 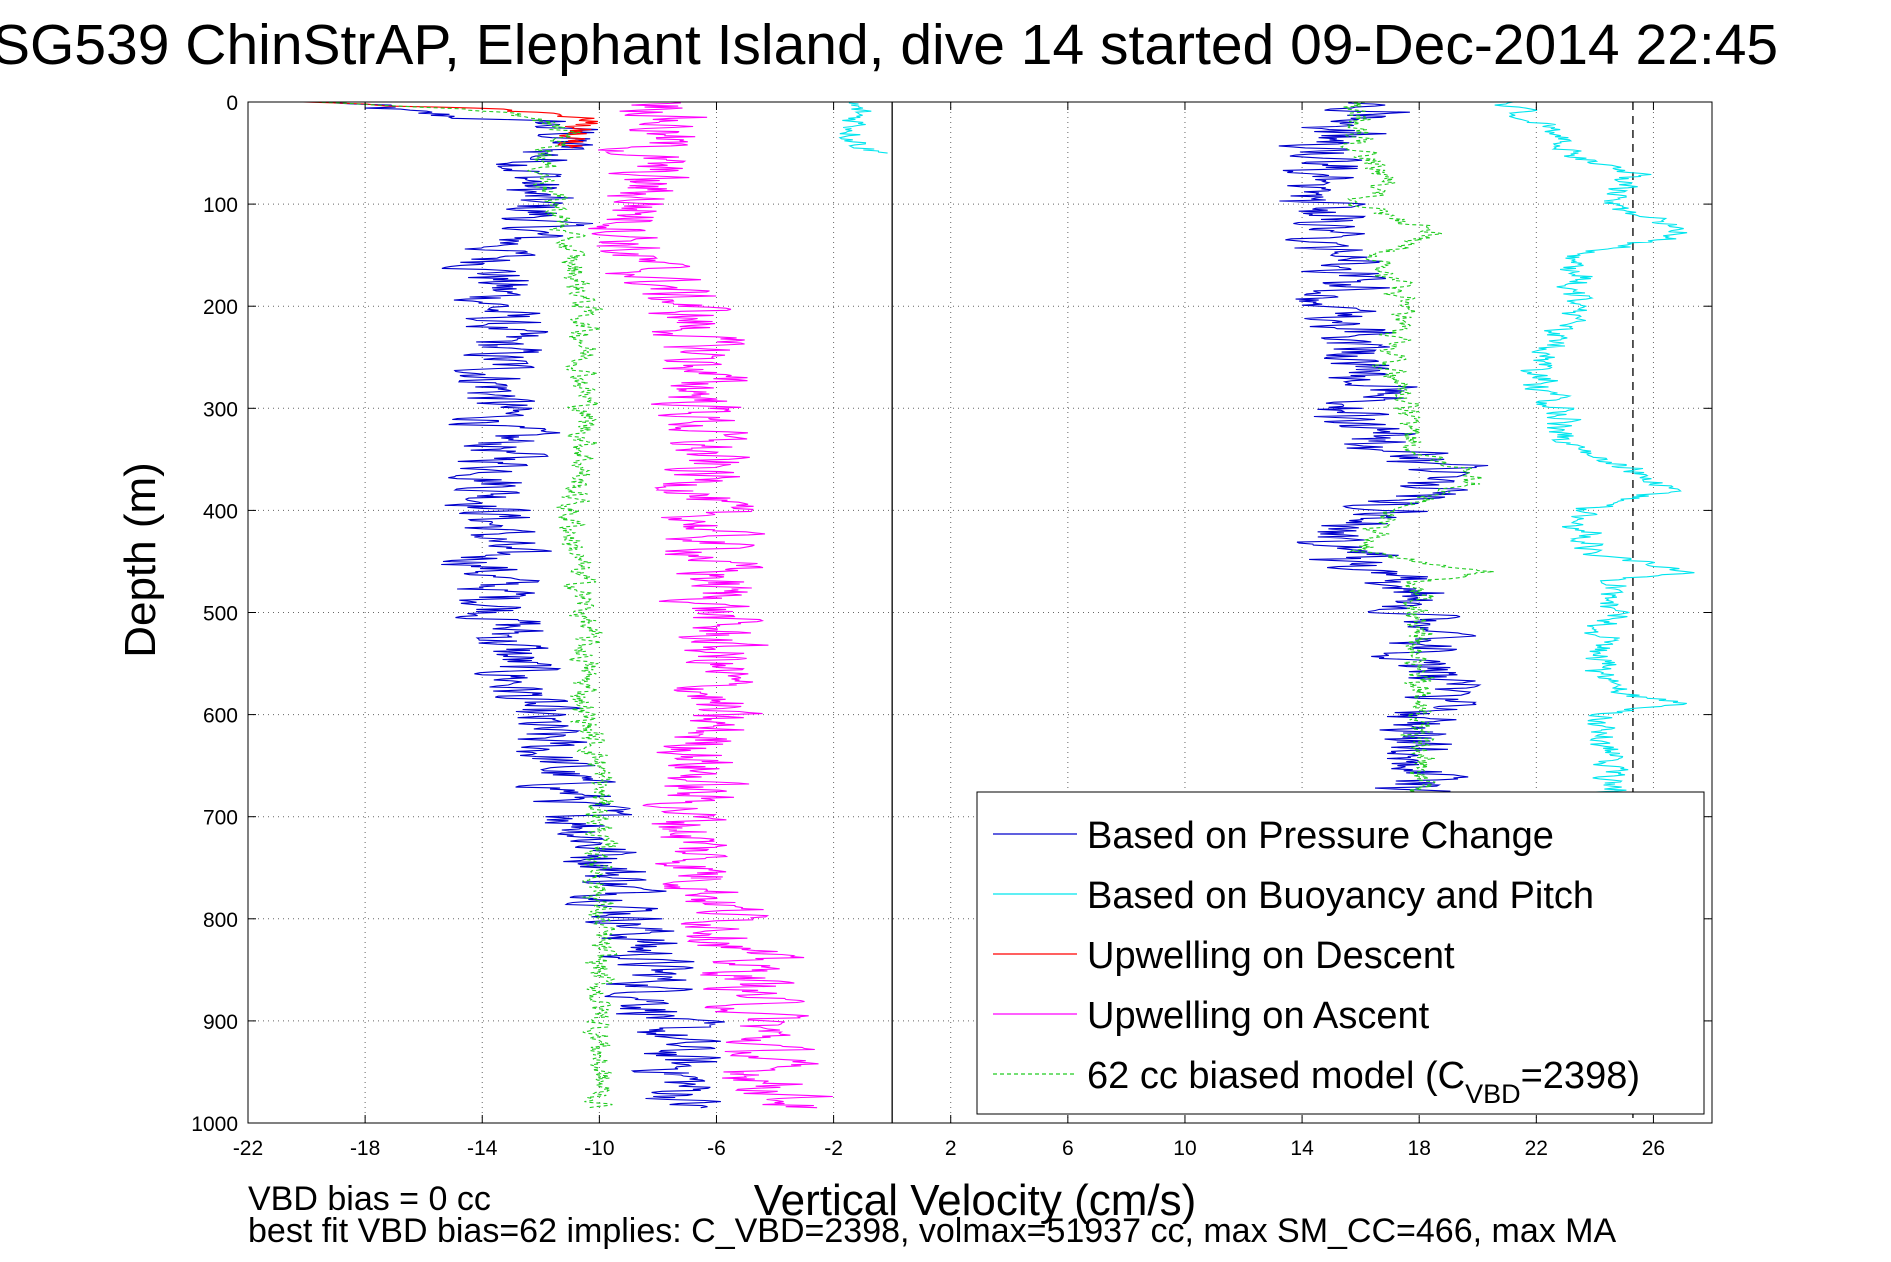 I want to click on legend-label: Based on Buoyancy and Pitch, so click(x=1340, y=896).